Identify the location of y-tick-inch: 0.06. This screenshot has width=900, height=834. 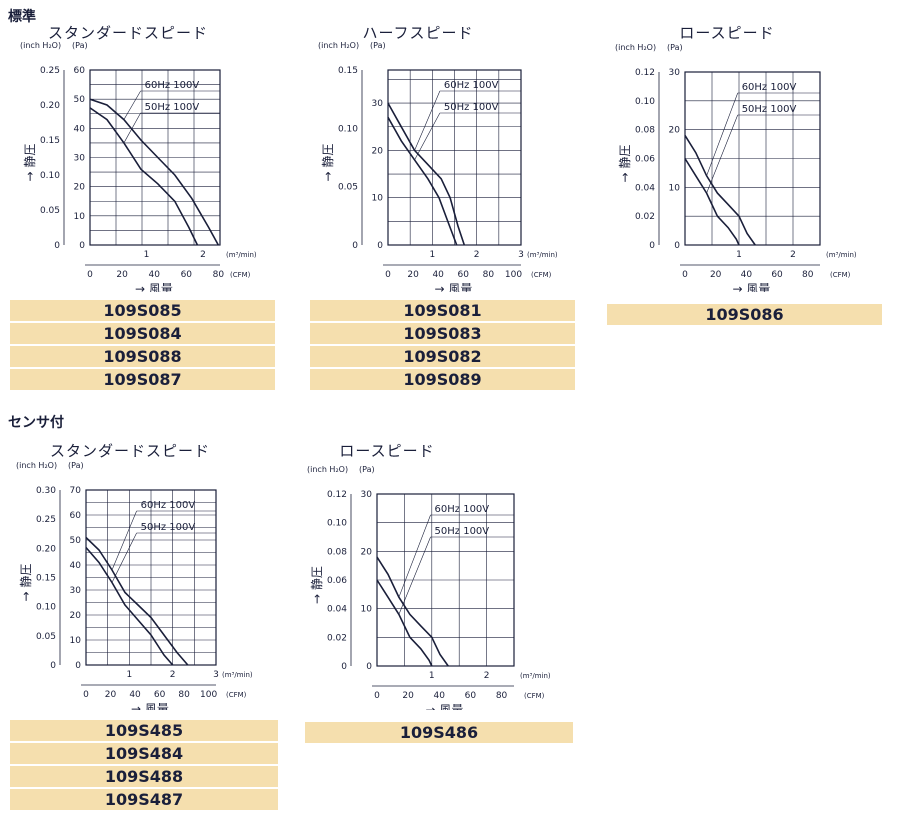
(645, 160).